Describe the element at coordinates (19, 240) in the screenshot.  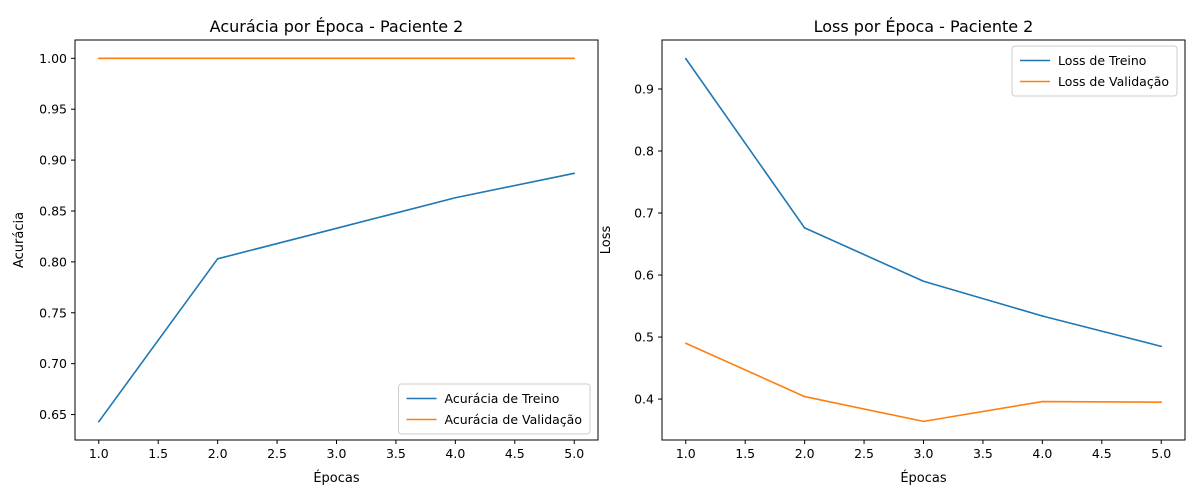
I see `y-axis-label: Acurácia` at that location.